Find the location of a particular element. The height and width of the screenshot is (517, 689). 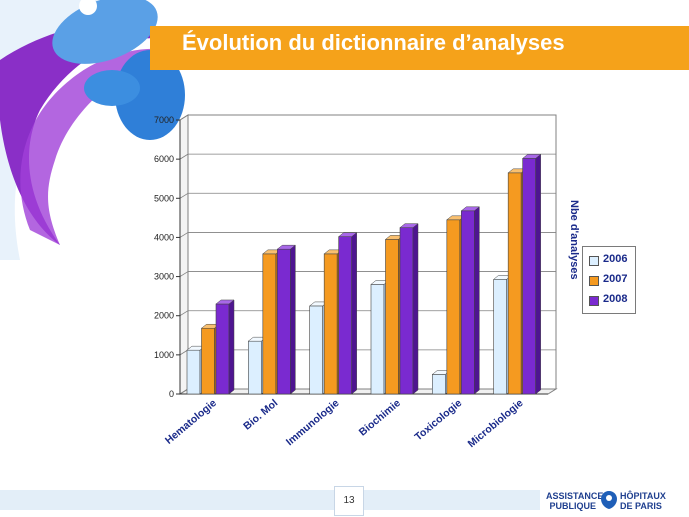

x-tick-label-immunologie: Immunologie is located at coordinates (313, 422).